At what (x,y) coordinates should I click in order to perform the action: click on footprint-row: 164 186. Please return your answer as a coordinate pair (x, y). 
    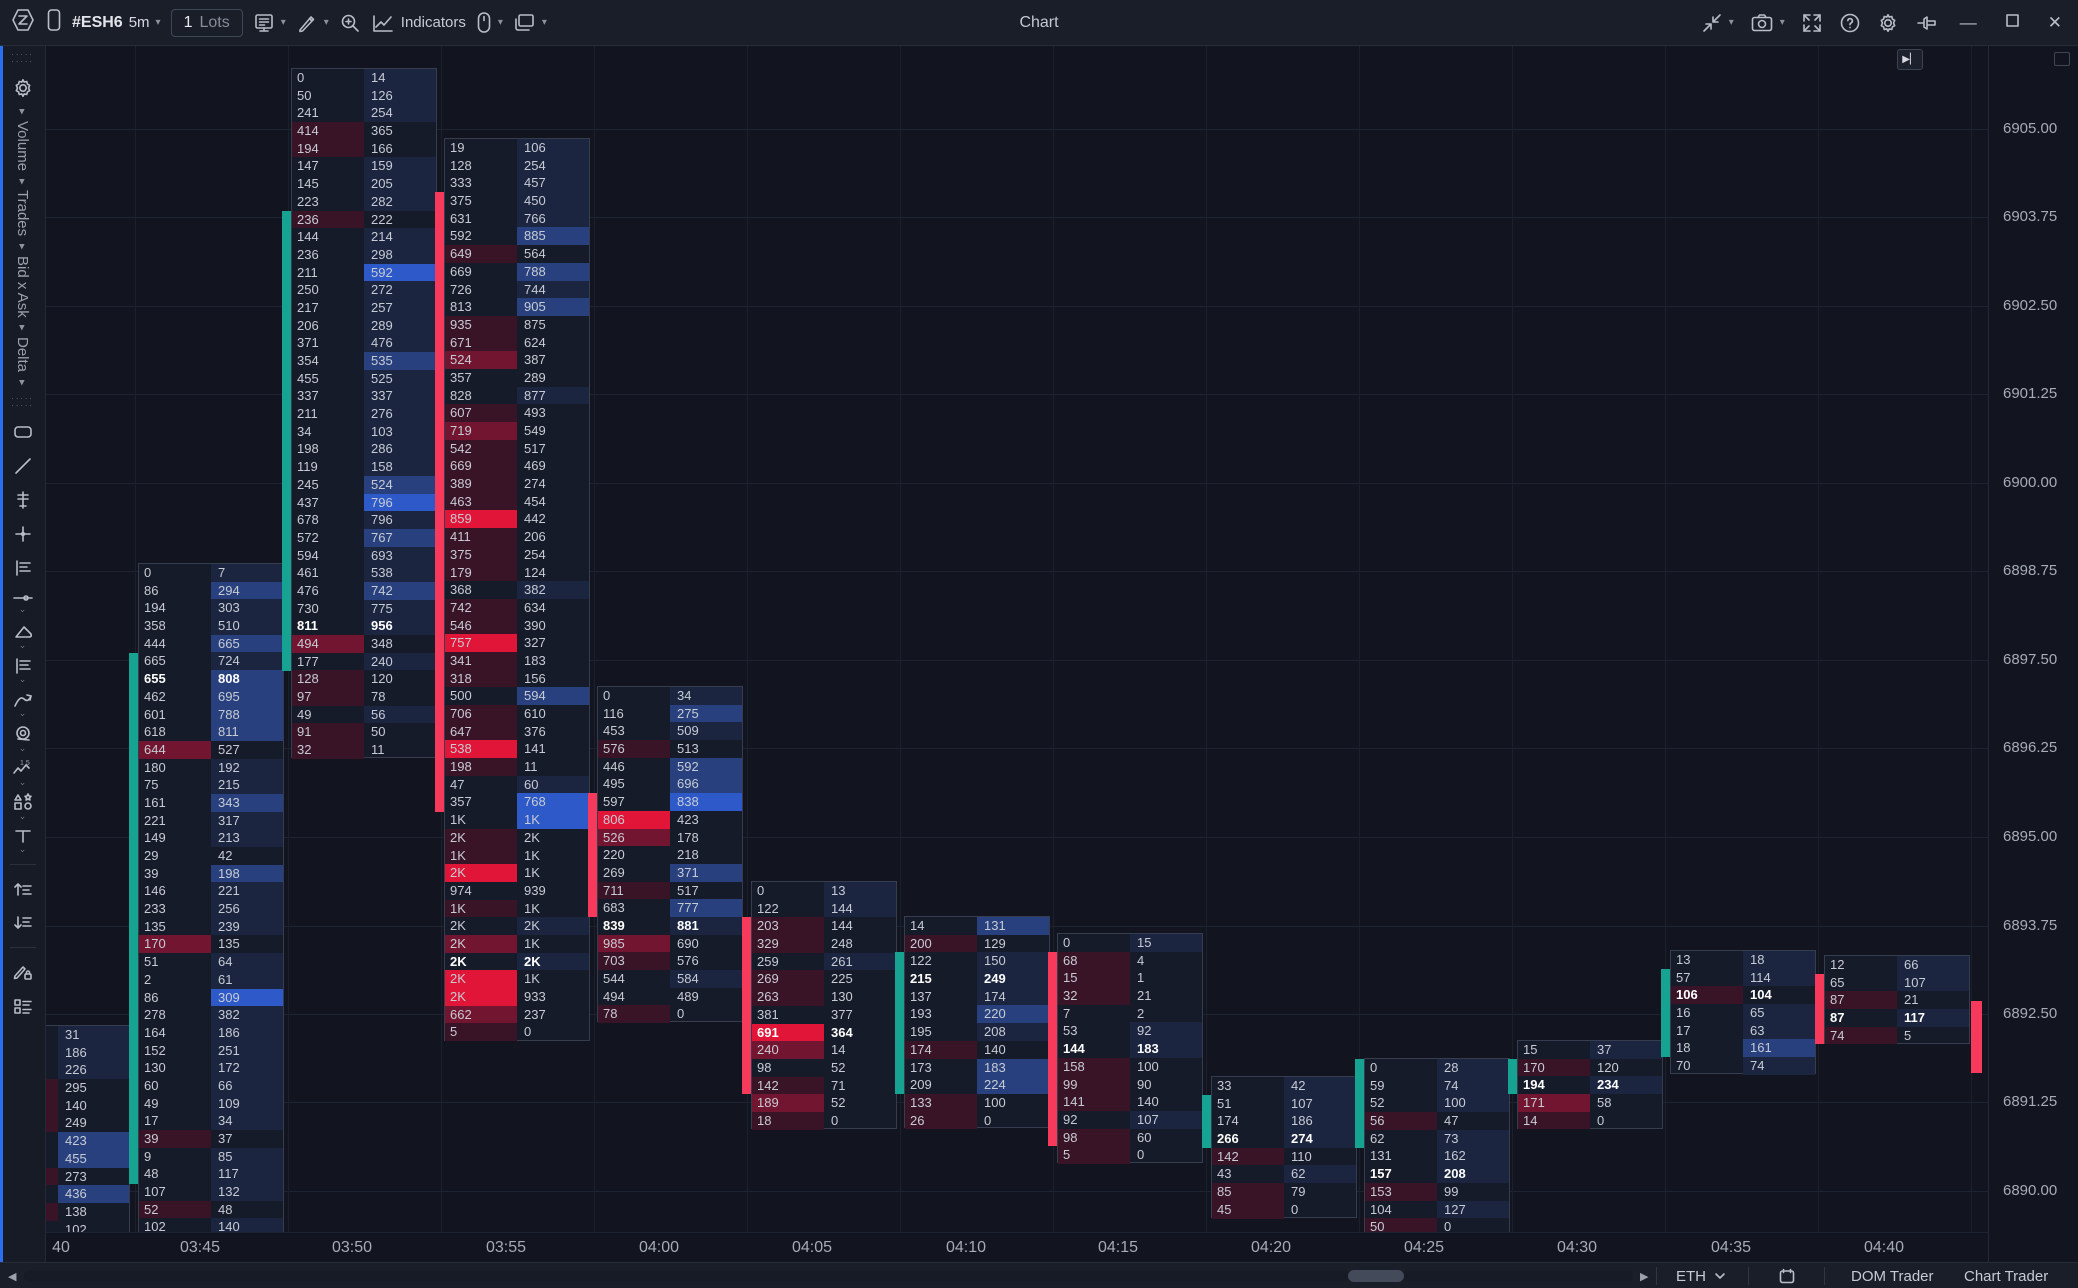
    Looking at the image, I should click on (211, 1032).